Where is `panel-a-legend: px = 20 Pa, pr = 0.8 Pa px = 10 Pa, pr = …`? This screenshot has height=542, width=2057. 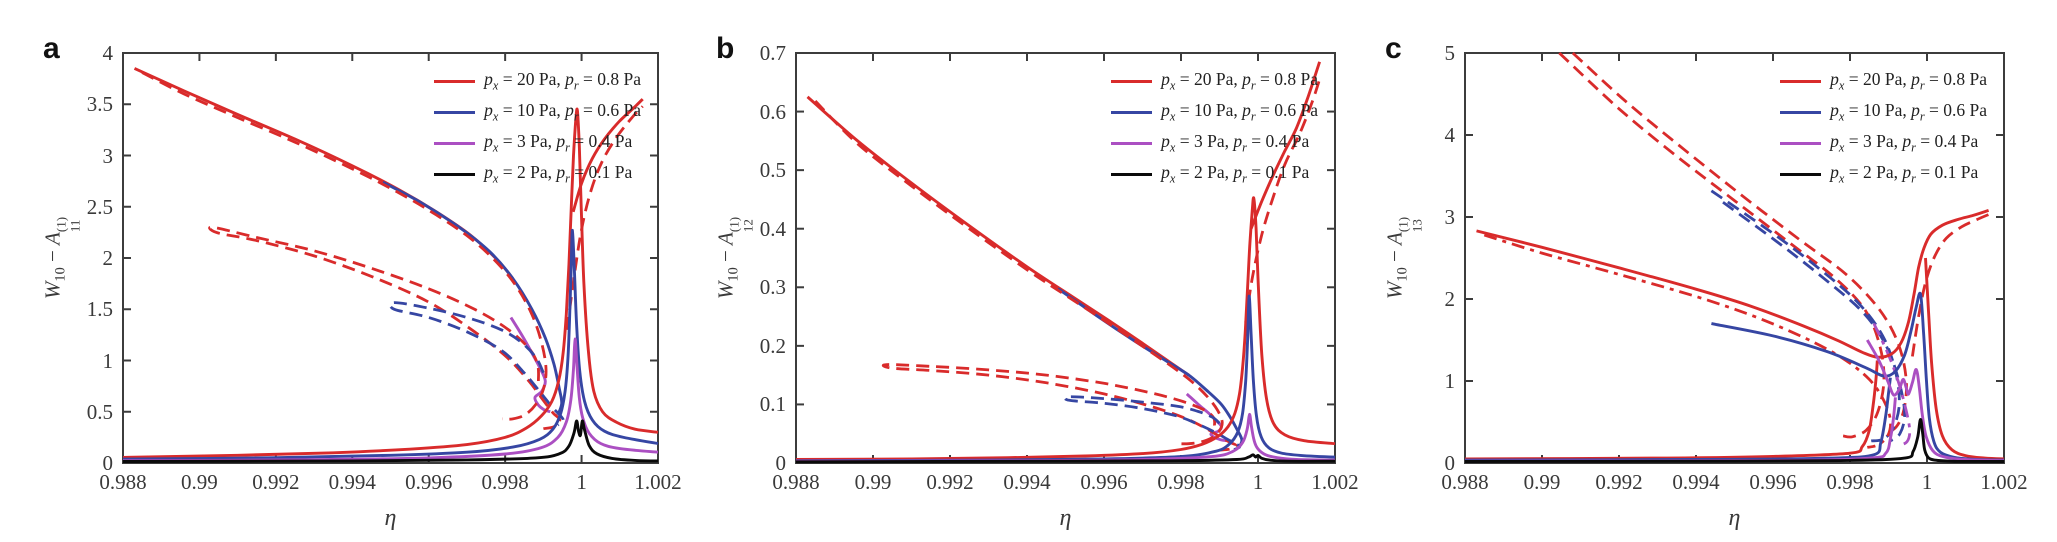 panel-a-legend: px = 20 Pa, pr = 0.8 Pa px = 10 Pa, pr = … is located at coordinates (537, 128).